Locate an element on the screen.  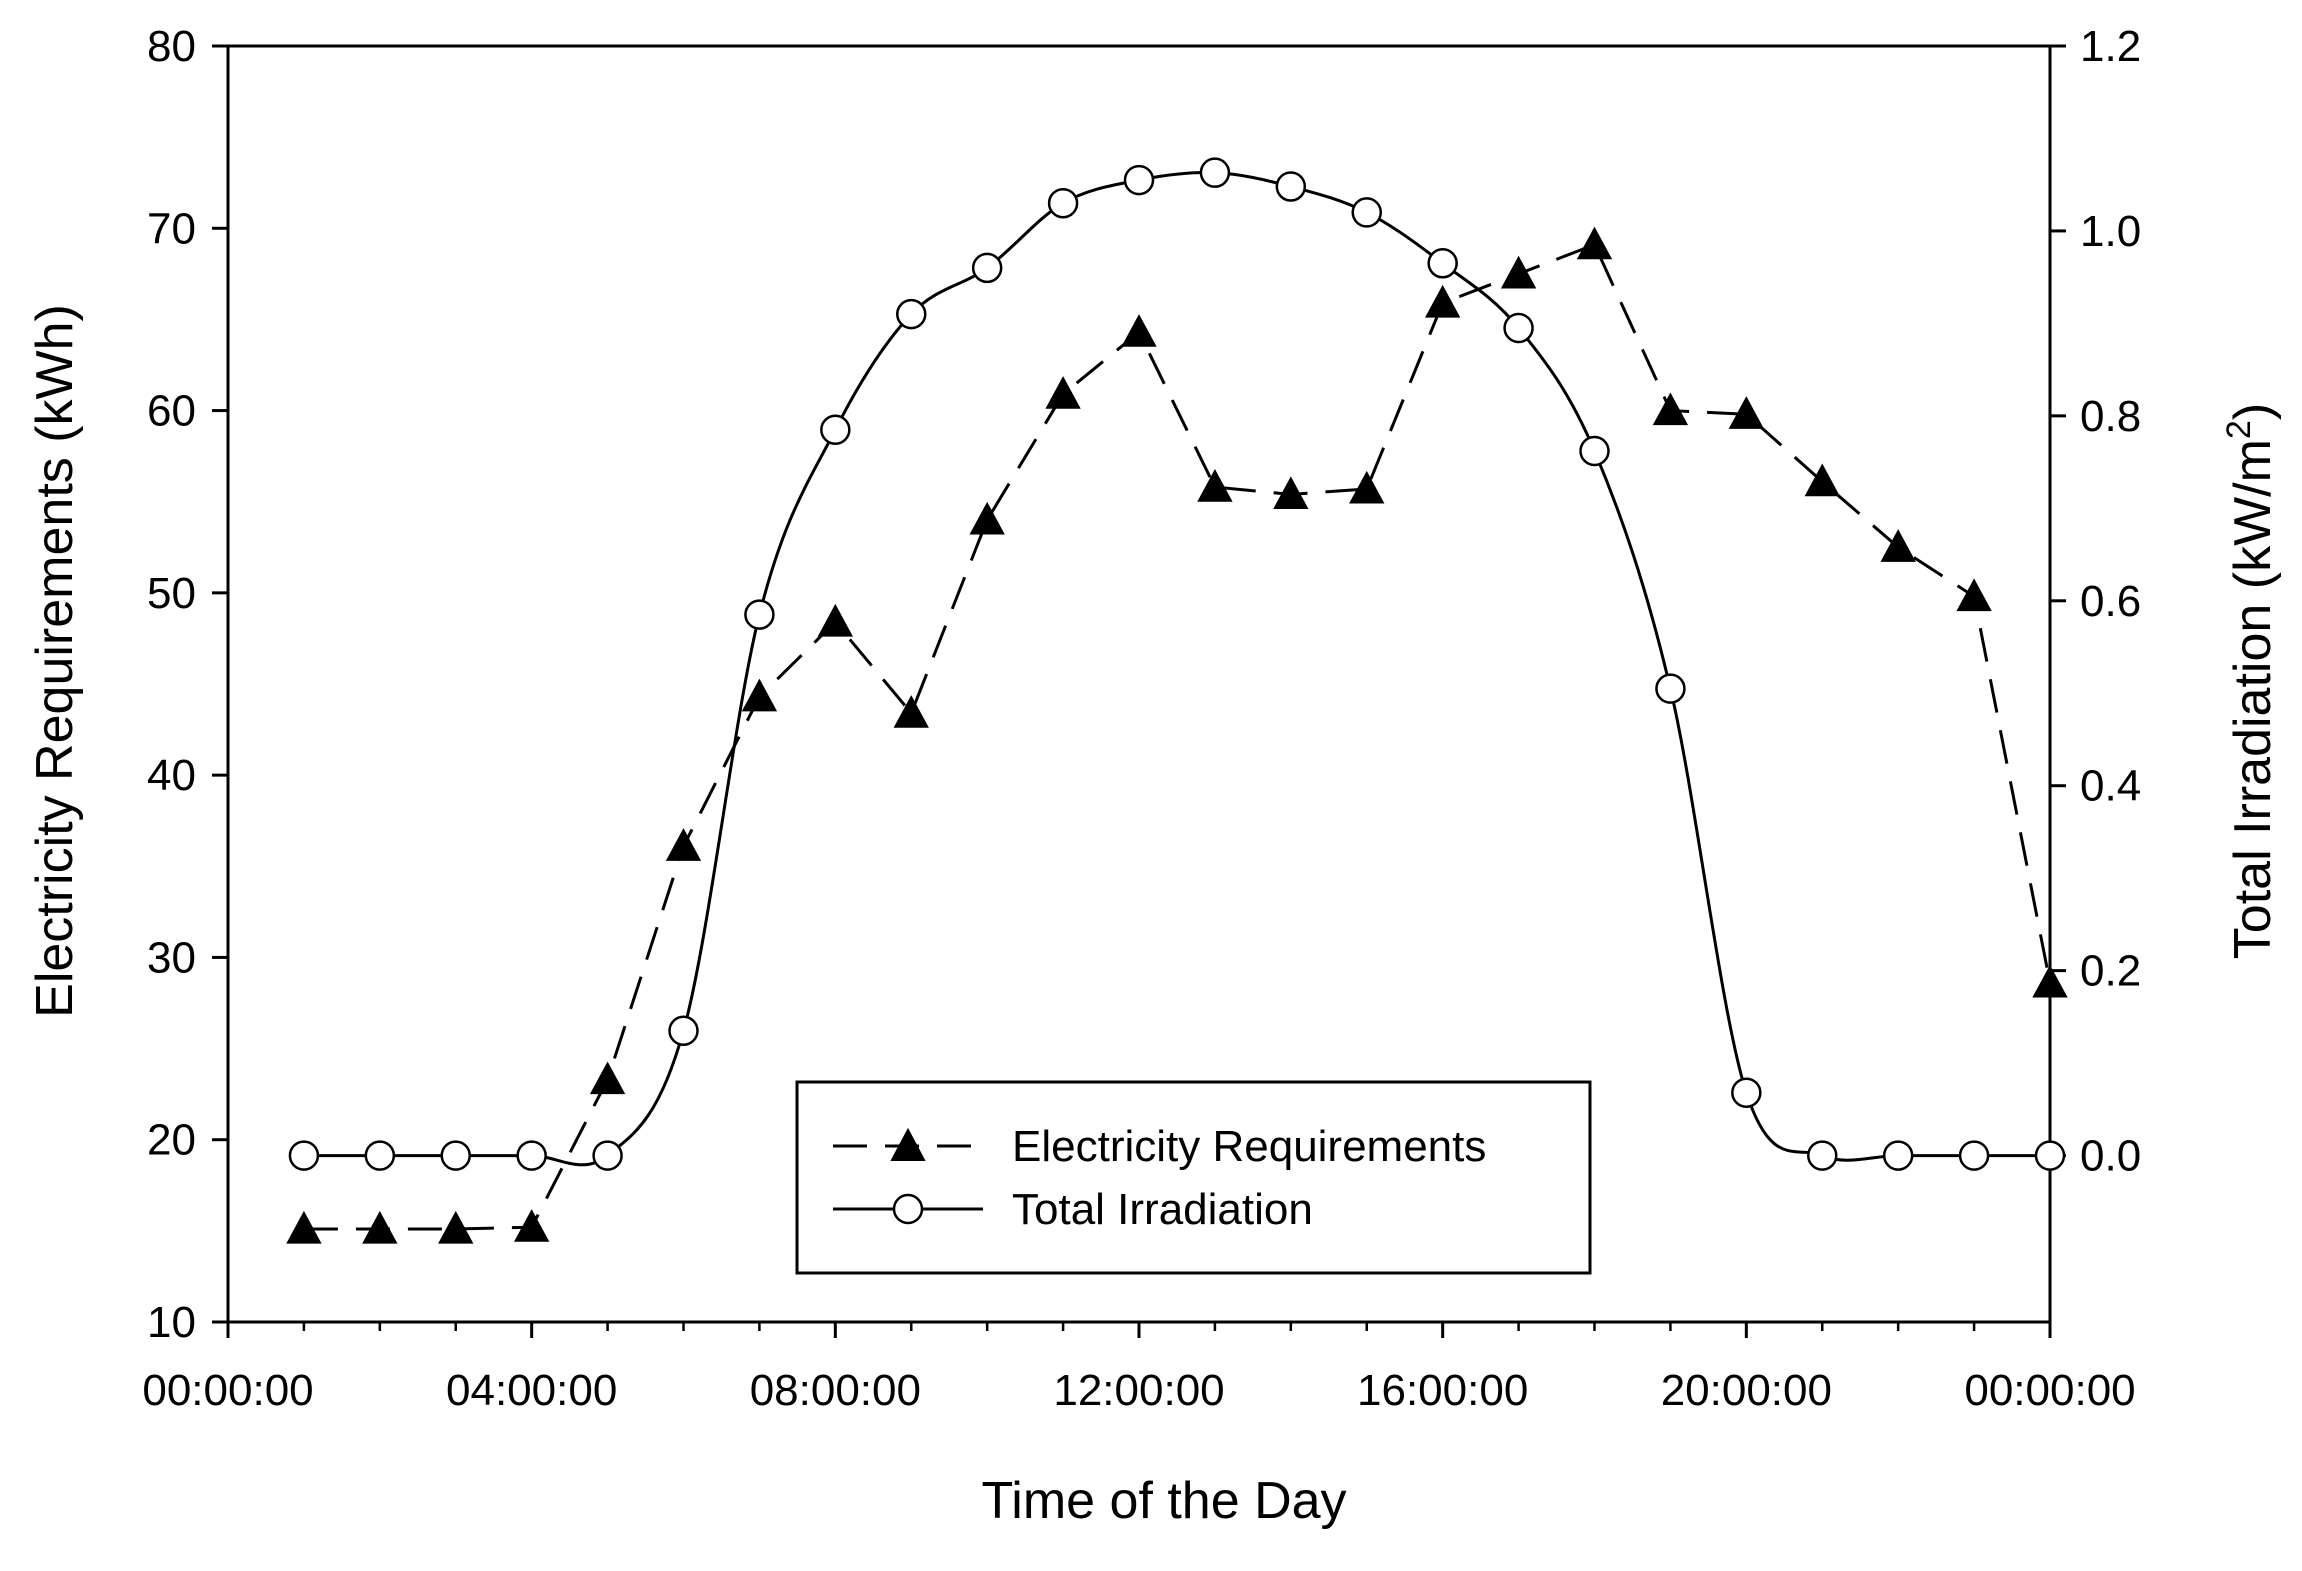
legend-marker-triangle is located at coordinates (908, 1144).